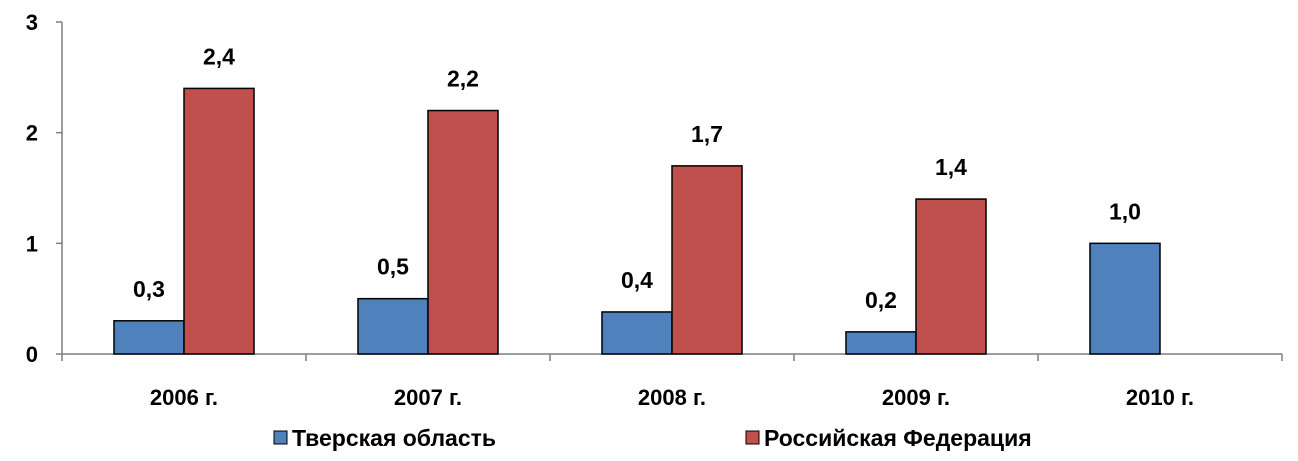 The height and width of the screenshot is (461, 1298). I want to click on data-label: 1,4, so click(951, 167).